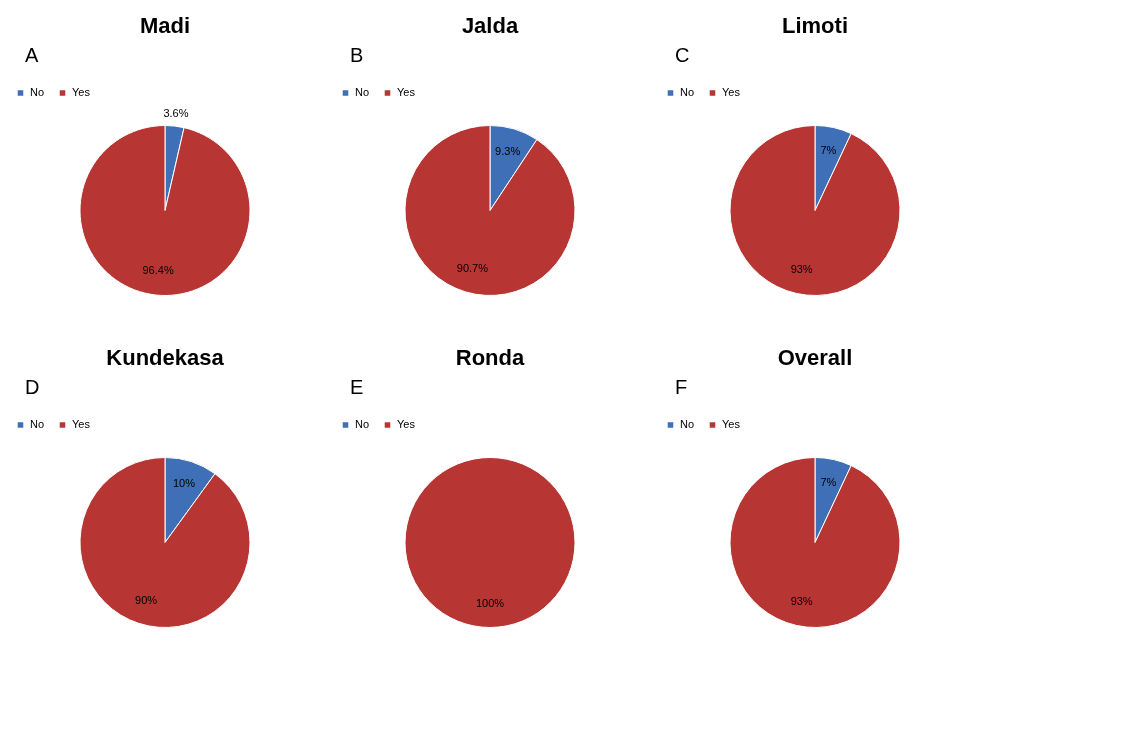 The image size is (1124, 730). What do you see at coordinates (490, 25) in the screenshot?
I see `chart-title: Jalda` at bounding box center [490, 25].